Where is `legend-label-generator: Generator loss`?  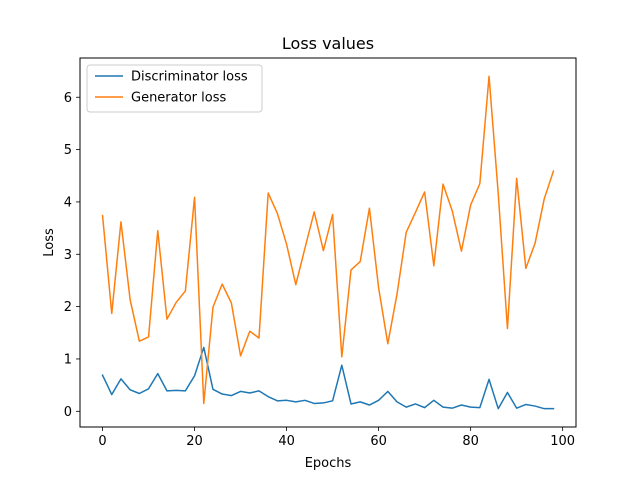
legend-label-generator: Generator loss is located at coordinates (178, 98).